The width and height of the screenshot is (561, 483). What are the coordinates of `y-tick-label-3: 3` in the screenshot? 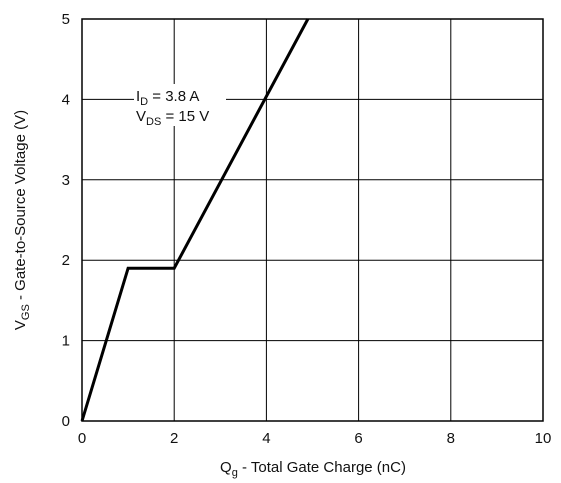 It's located at (66, 180).